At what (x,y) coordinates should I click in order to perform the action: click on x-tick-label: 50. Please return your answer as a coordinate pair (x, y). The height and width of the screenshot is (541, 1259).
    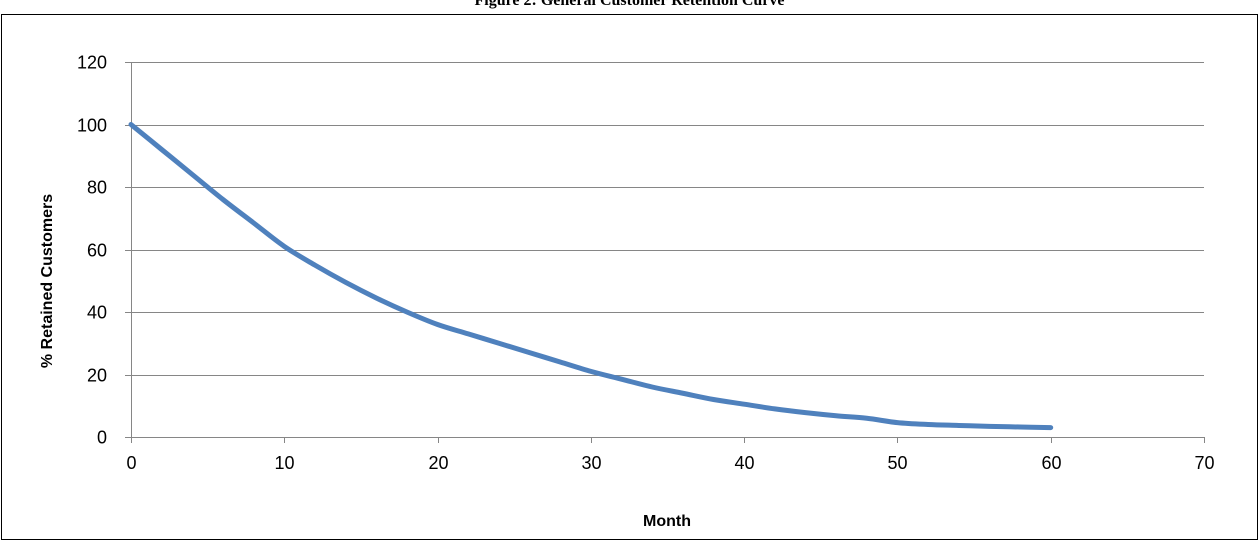
    Looking at the image, I should click on (897, 463).